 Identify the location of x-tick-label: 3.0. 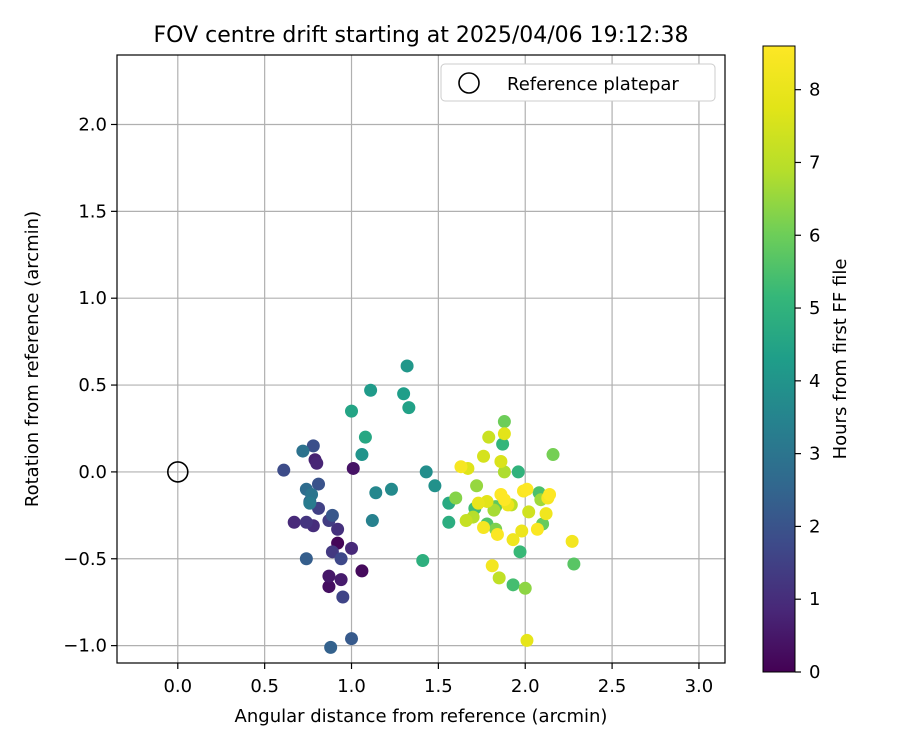
(699, 686).